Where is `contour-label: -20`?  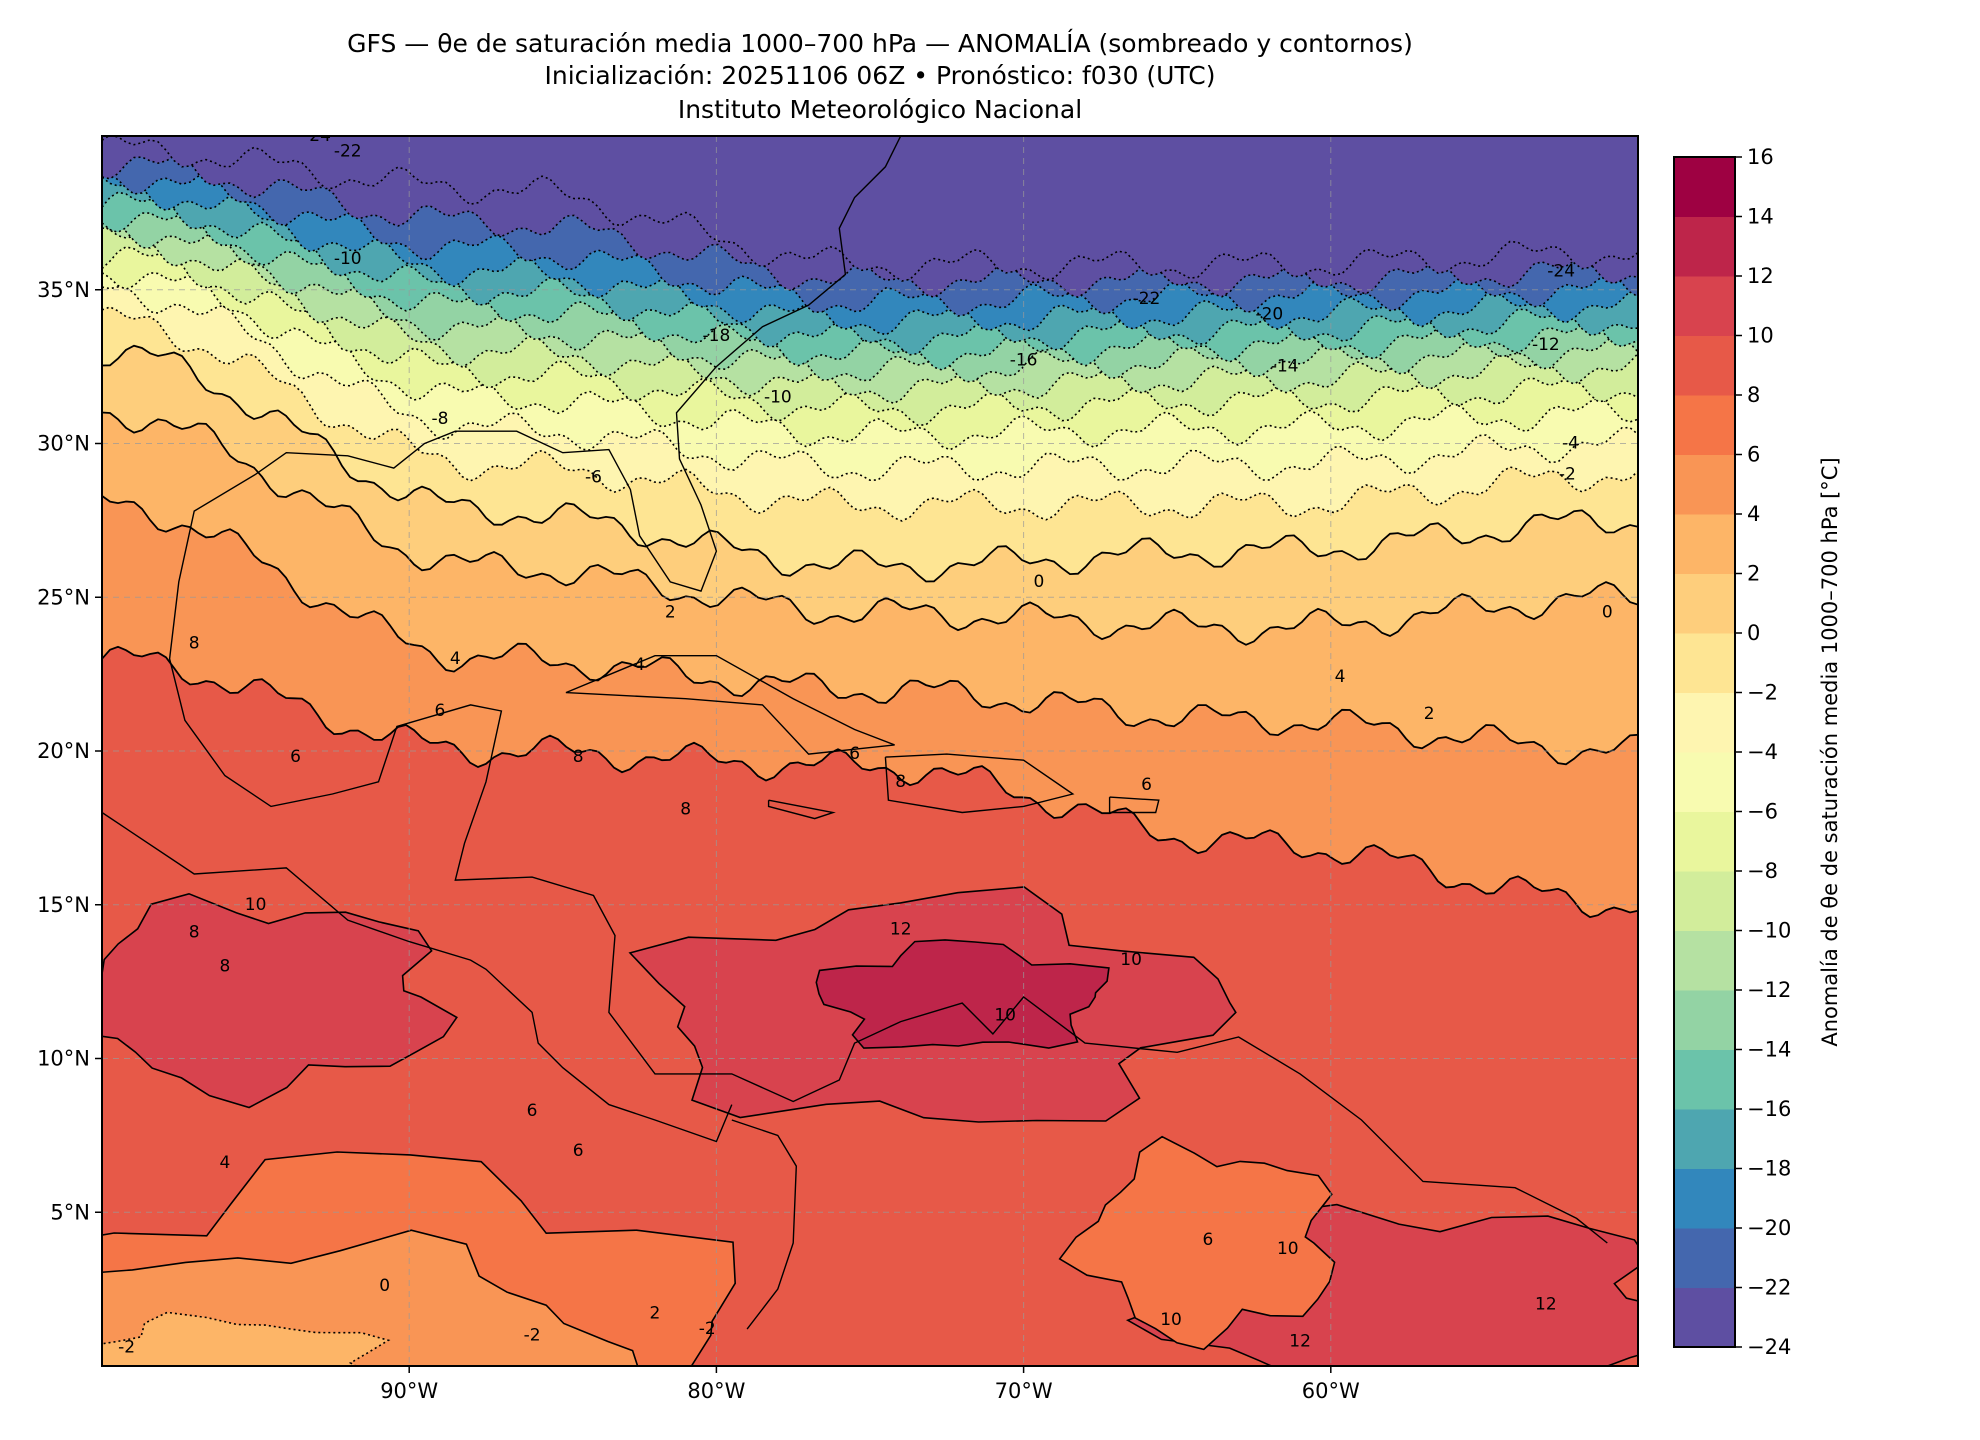
contour-label: -20 is located at coordinates (1269, 314).